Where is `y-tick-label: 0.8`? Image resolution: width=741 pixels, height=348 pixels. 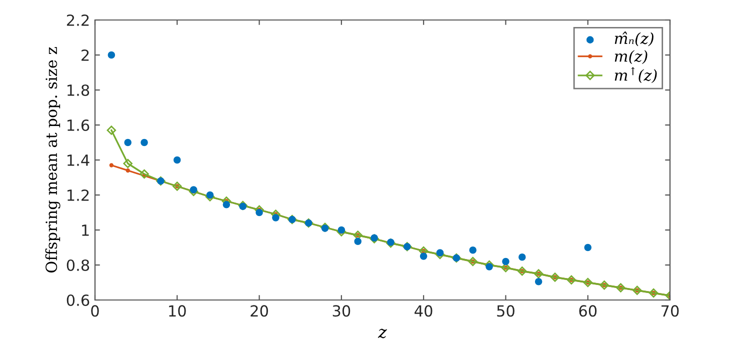 y-tick-label: 0.8 is located at coordinates (78, 265).